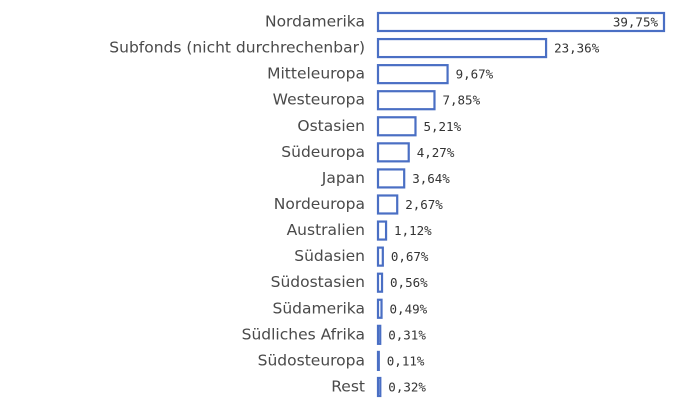 The width and height of the screenshot is (680, 414). I want to click on value-label: 0,67%, so click(410, 256).